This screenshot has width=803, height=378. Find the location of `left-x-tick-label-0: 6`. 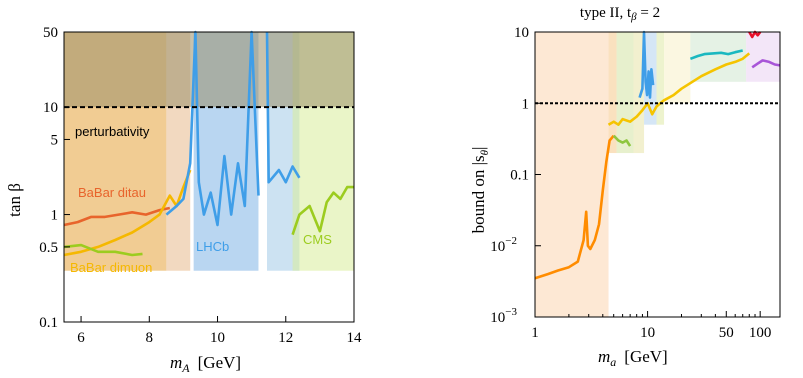

left-x-tick-label-0: 6 is located at coordinates (81, 338).